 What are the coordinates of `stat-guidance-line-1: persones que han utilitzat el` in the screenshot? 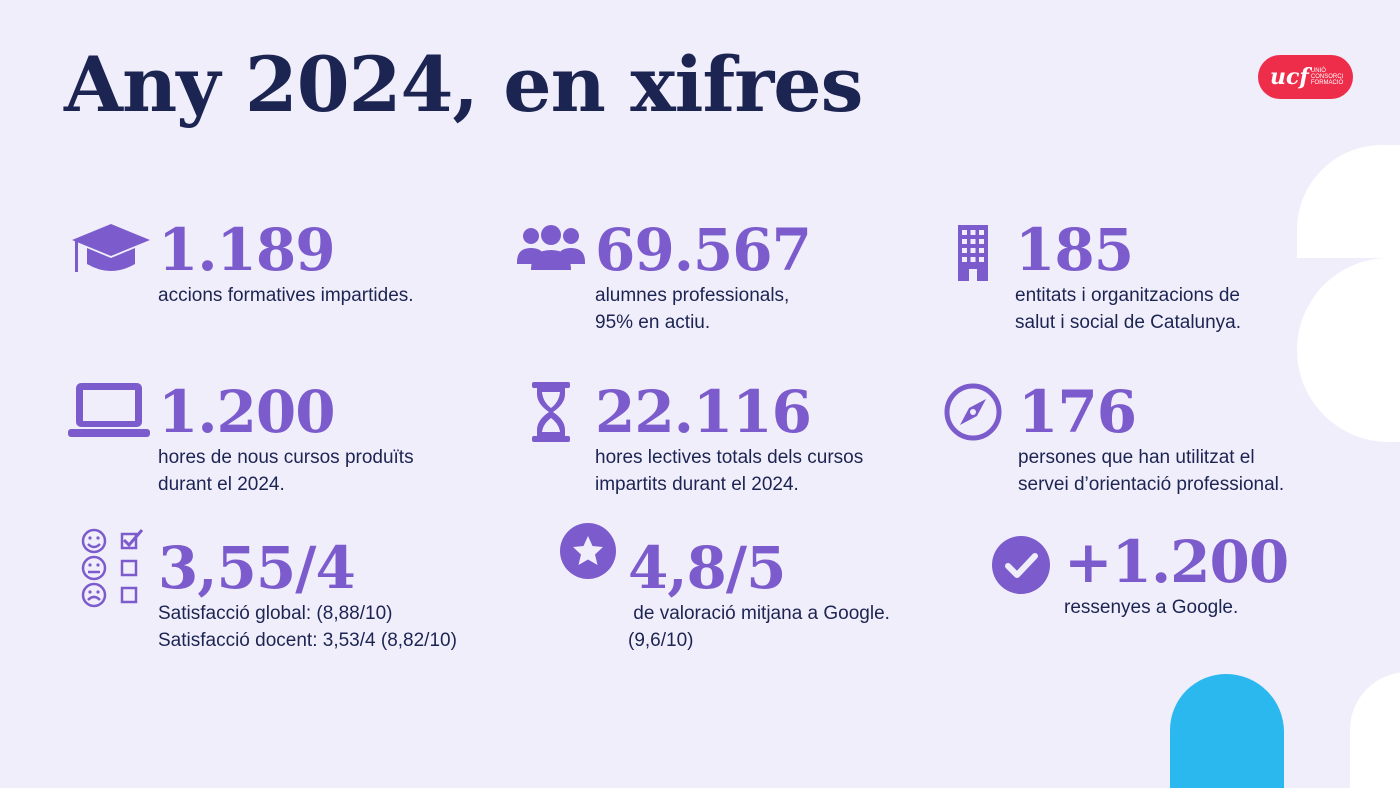 It's located at (1136, 457).